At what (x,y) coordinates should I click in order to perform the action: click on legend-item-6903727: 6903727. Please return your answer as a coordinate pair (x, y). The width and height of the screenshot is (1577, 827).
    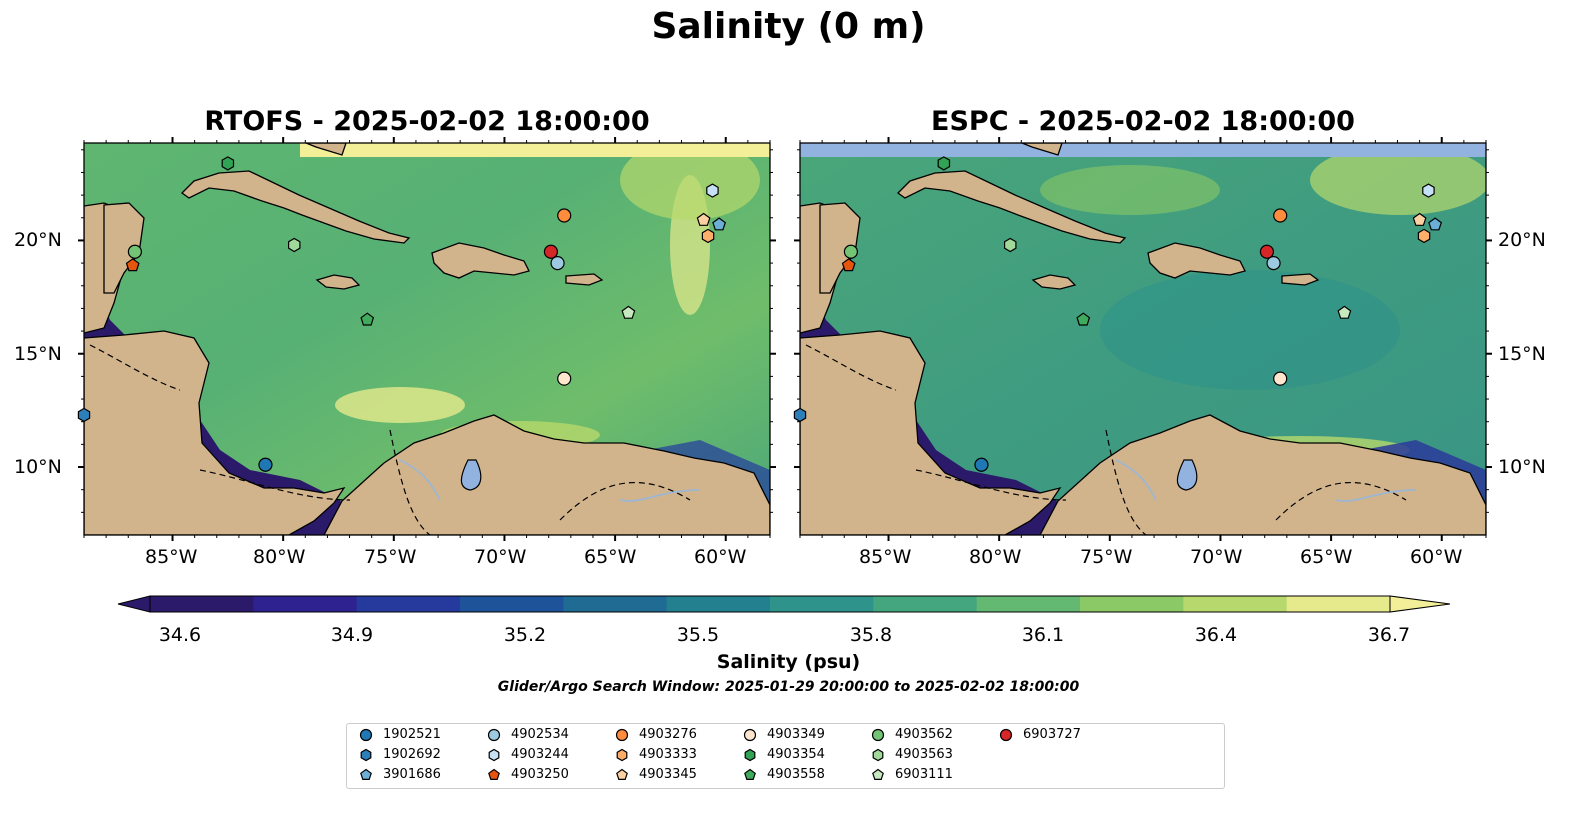
    Looking at the image, I should click on (1040, 734).